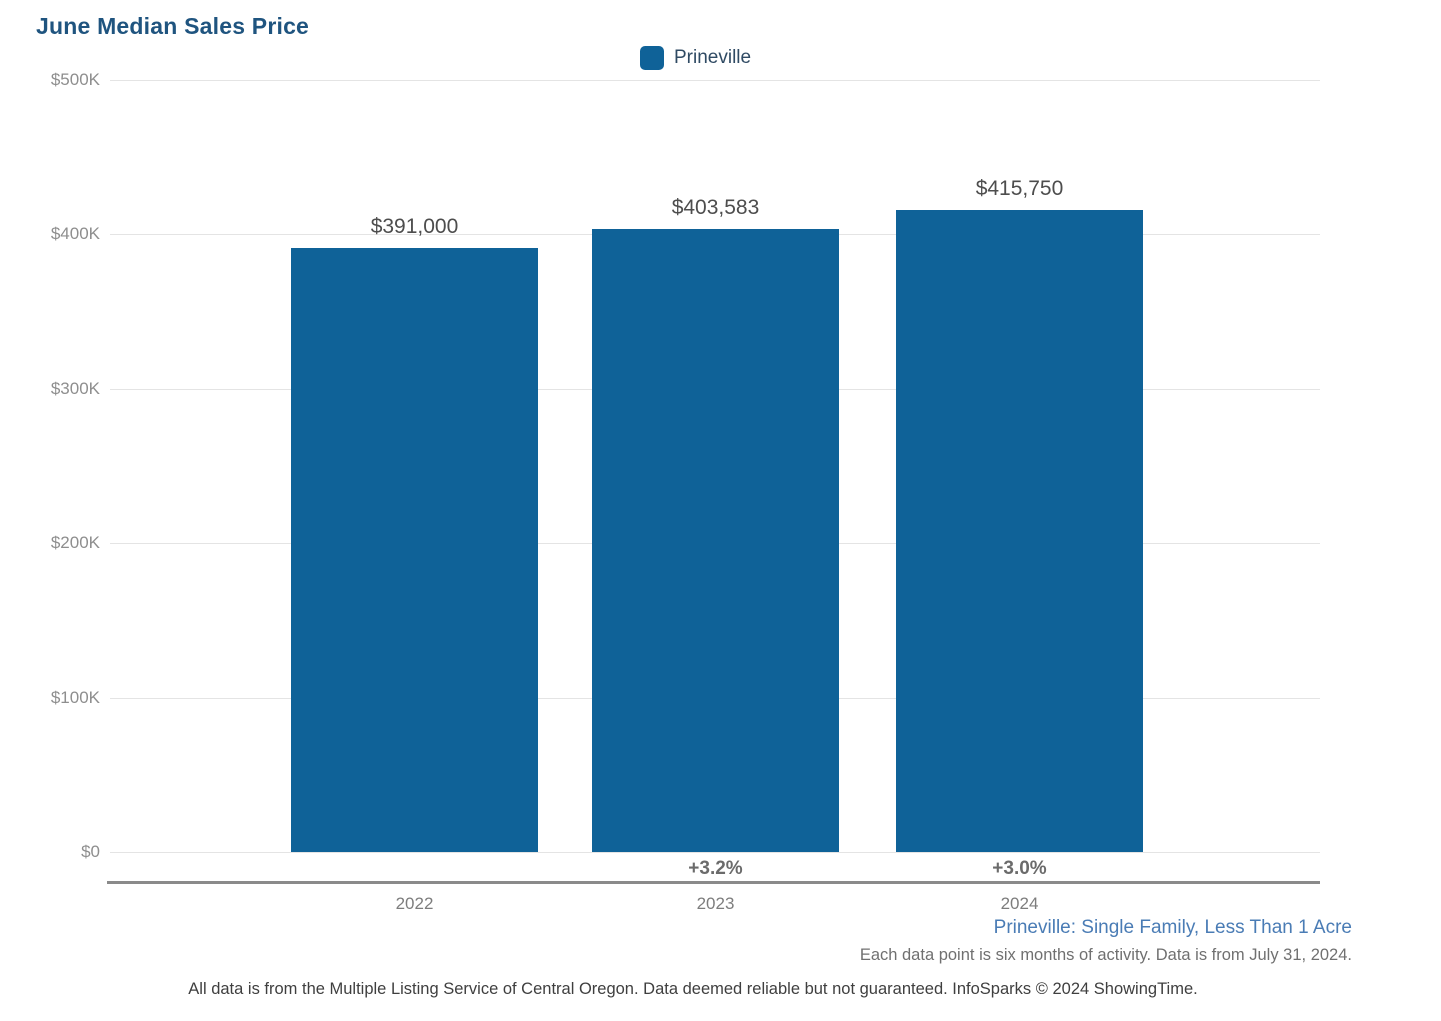  I want to click on legend-item-prineville: Prineville, so click(695, 58).